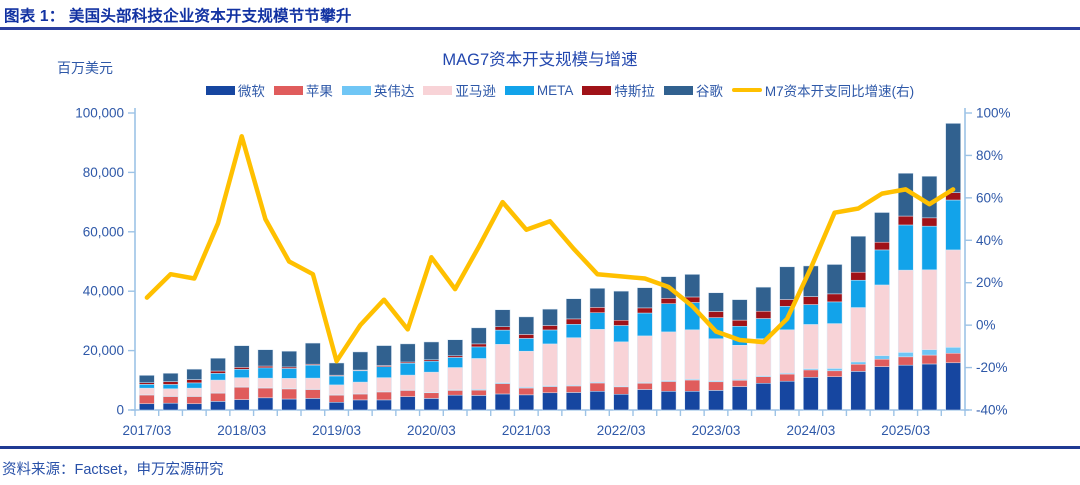  I want to click on legend-swatch-亚马逊, so click(438, 90).